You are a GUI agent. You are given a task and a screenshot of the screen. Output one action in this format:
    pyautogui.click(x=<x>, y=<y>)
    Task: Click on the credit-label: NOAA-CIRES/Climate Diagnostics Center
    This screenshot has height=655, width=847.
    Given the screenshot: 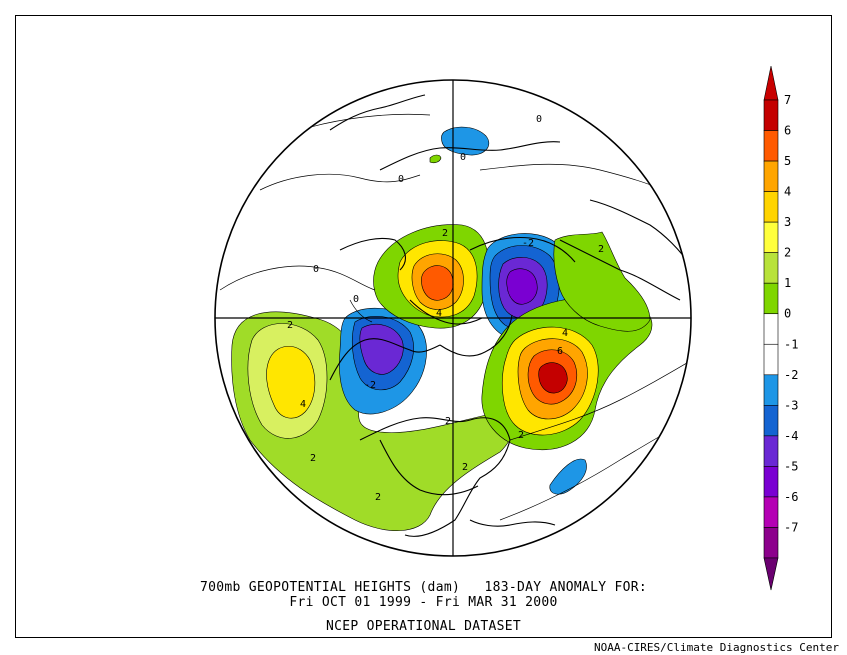 What is the action you would take?
    pyautogui.click(x=716, y=647)
    